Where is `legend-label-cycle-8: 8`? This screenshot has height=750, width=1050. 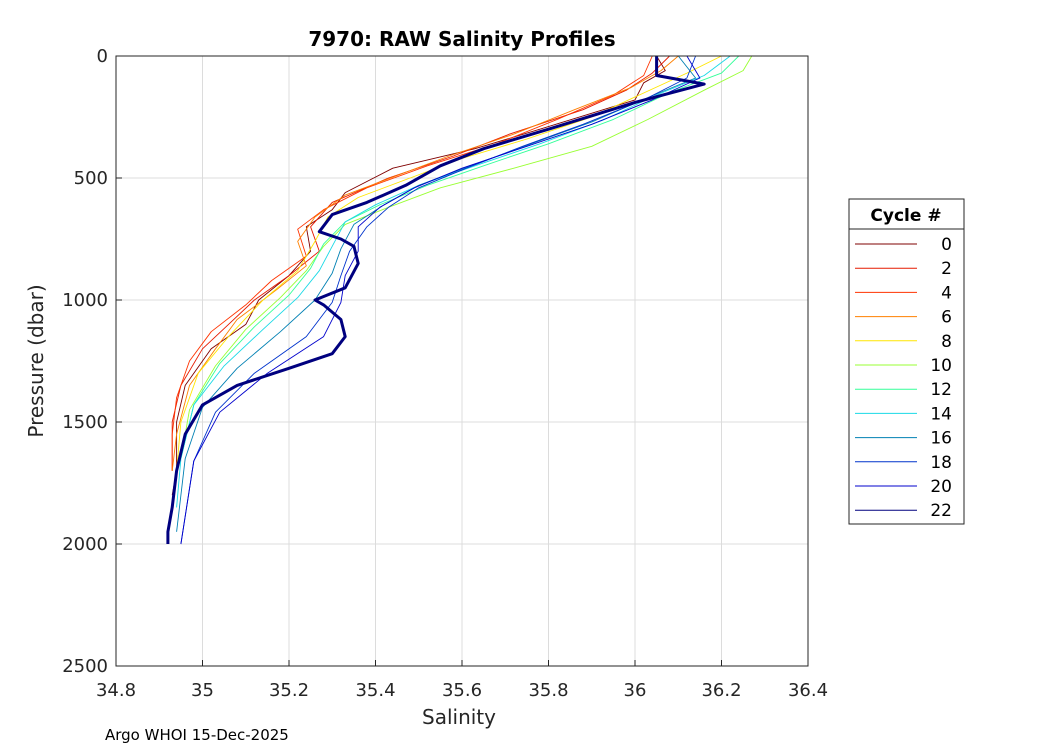
legend-label-cycle-8: 8 is located at coordinates (946, 342).